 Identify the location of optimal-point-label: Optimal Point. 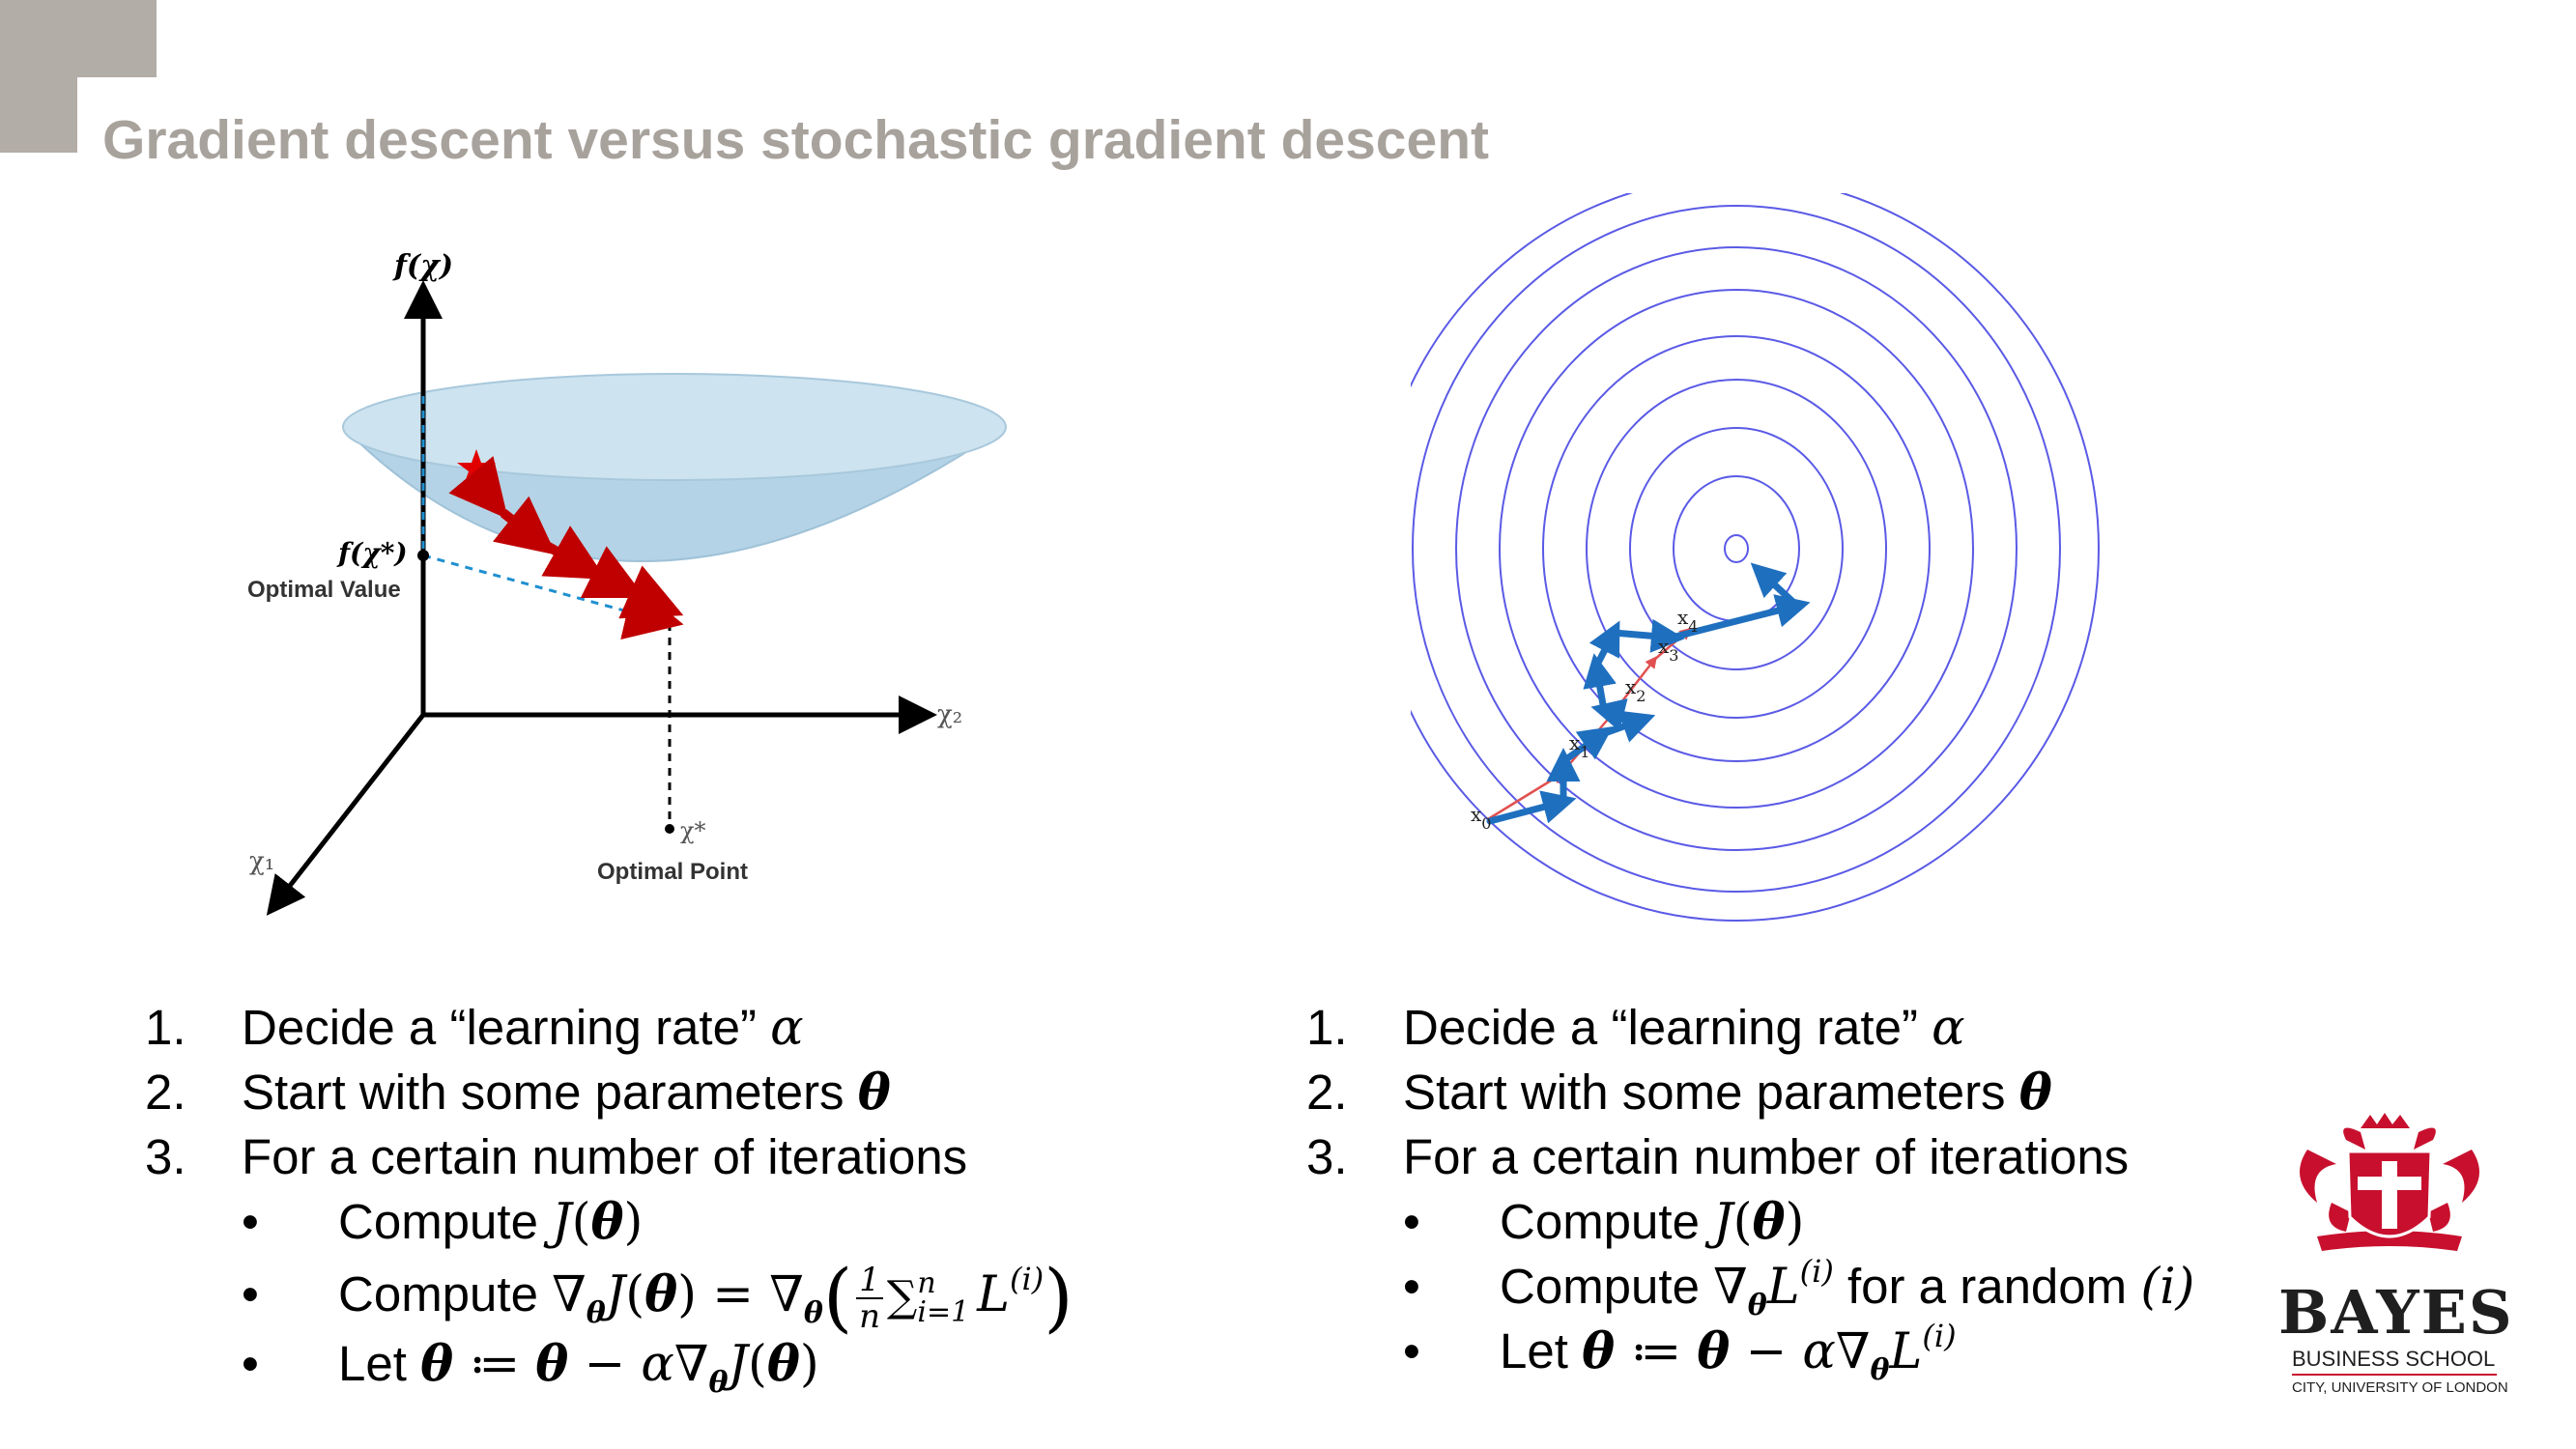
(673, 872).